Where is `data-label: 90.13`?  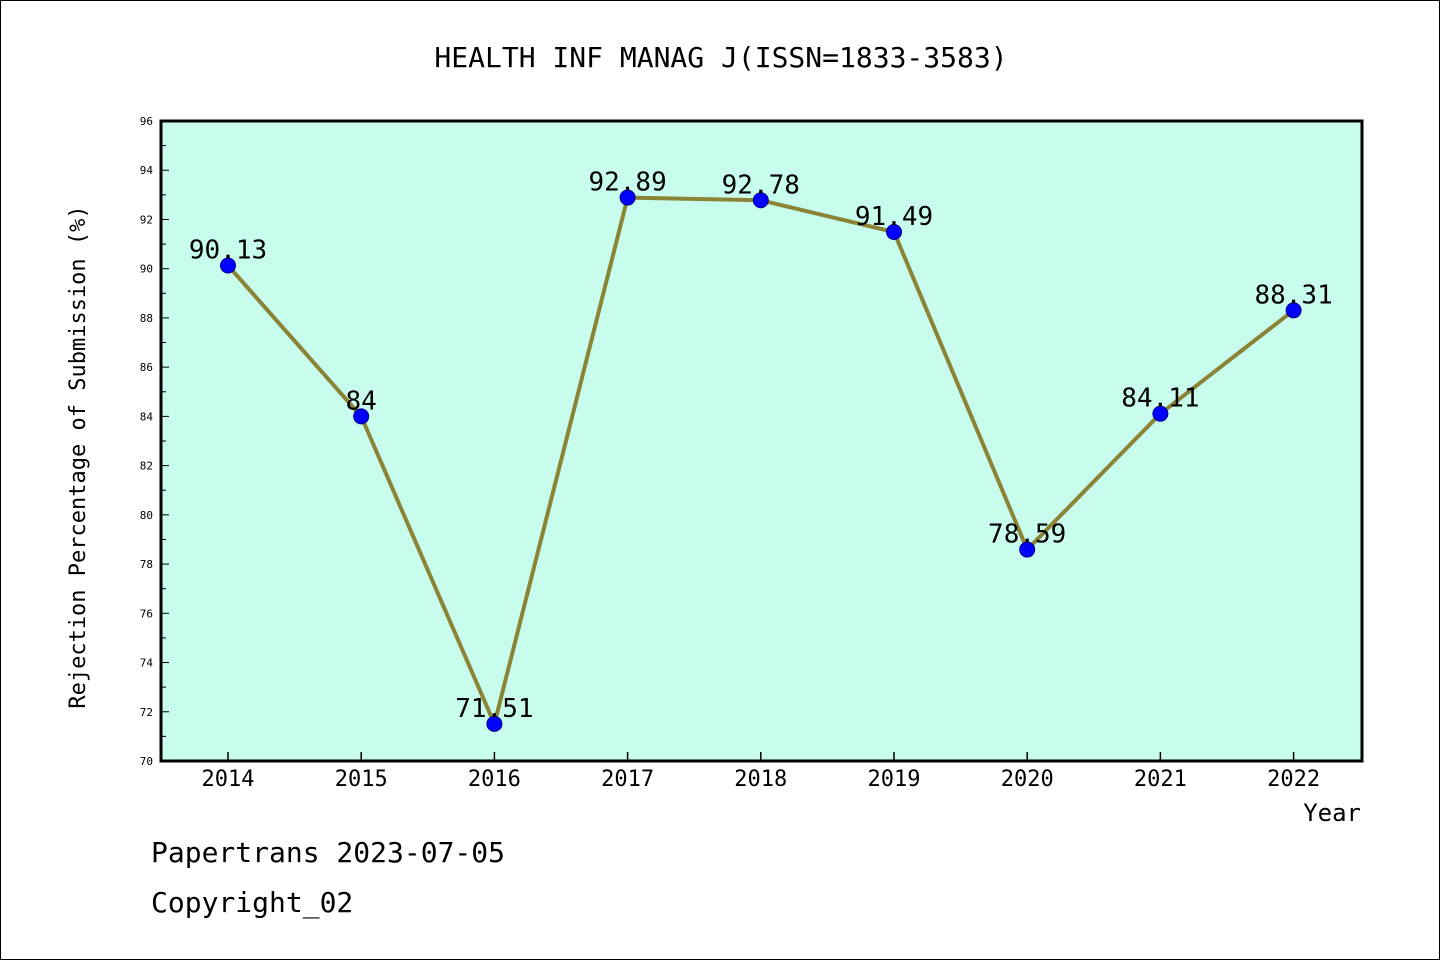
data-label: 90.13 is located at coordinates (228, 250).